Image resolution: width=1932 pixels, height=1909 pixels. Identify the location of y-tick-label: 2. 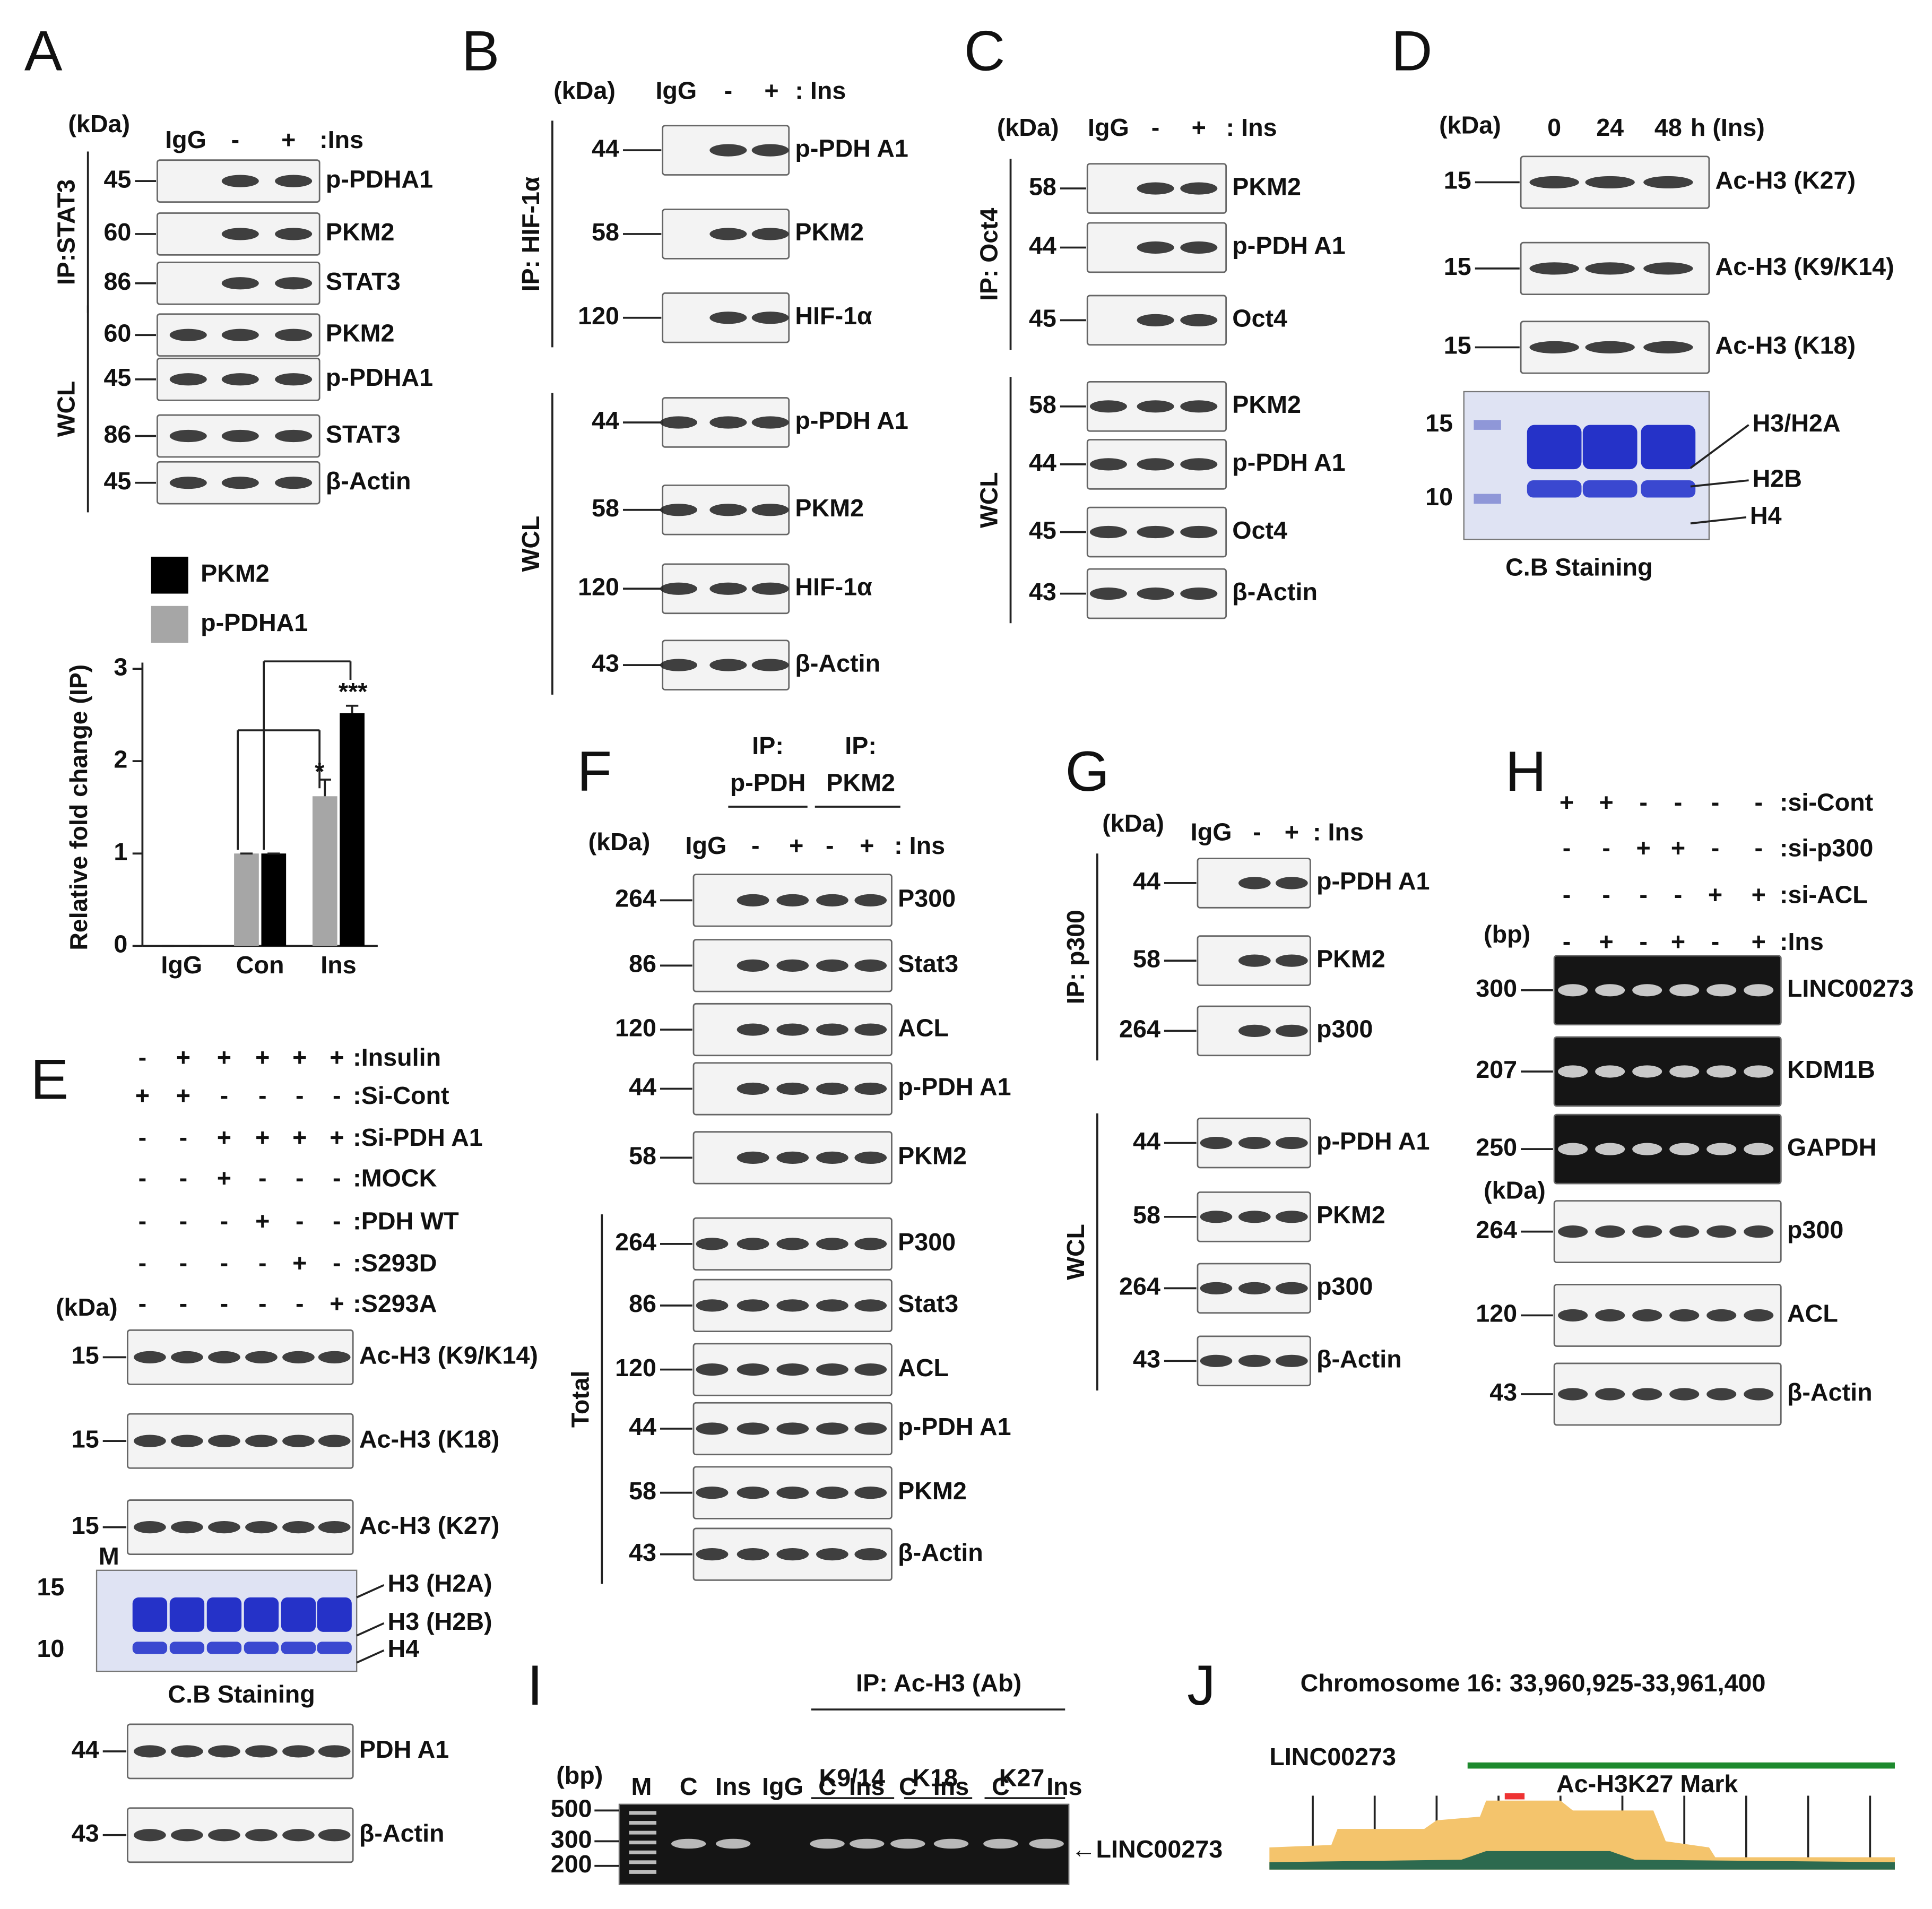
(120, 759).